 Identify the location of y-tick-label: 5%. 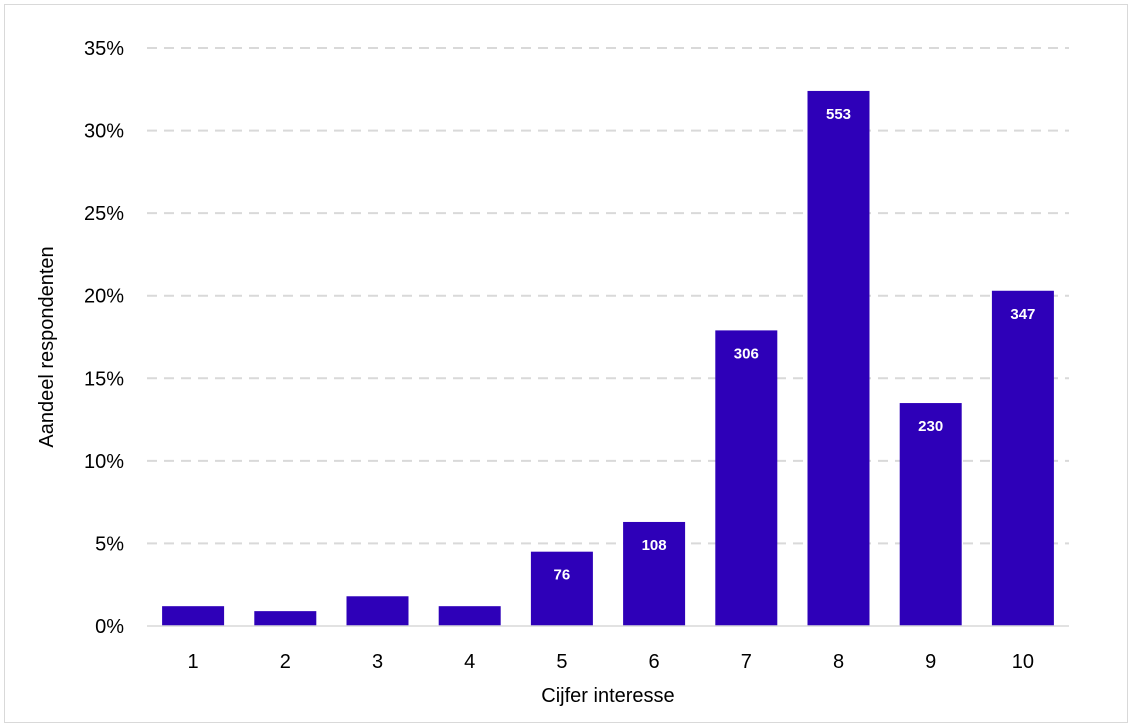
(109, 544).